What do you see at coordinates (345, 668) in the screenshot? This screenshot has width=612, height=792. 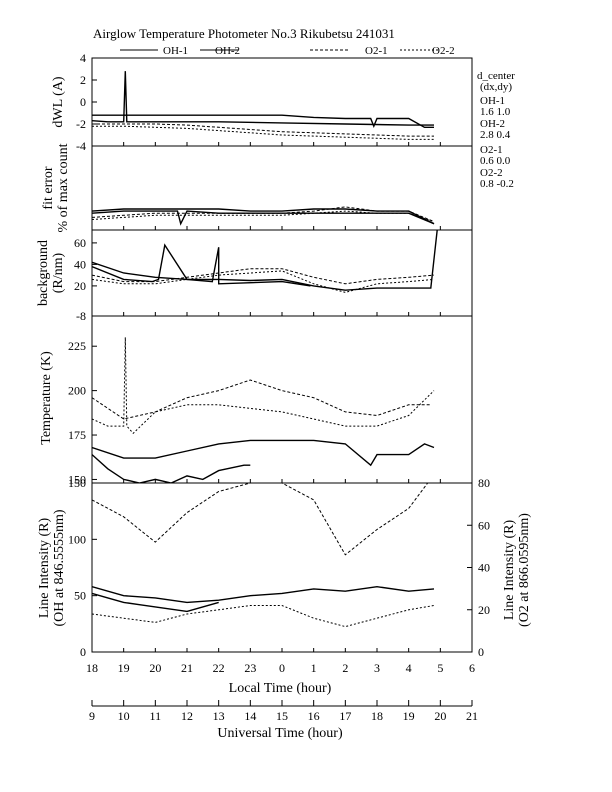 I see `local-time-tick-label: 2` at bounding box center [345, 668].